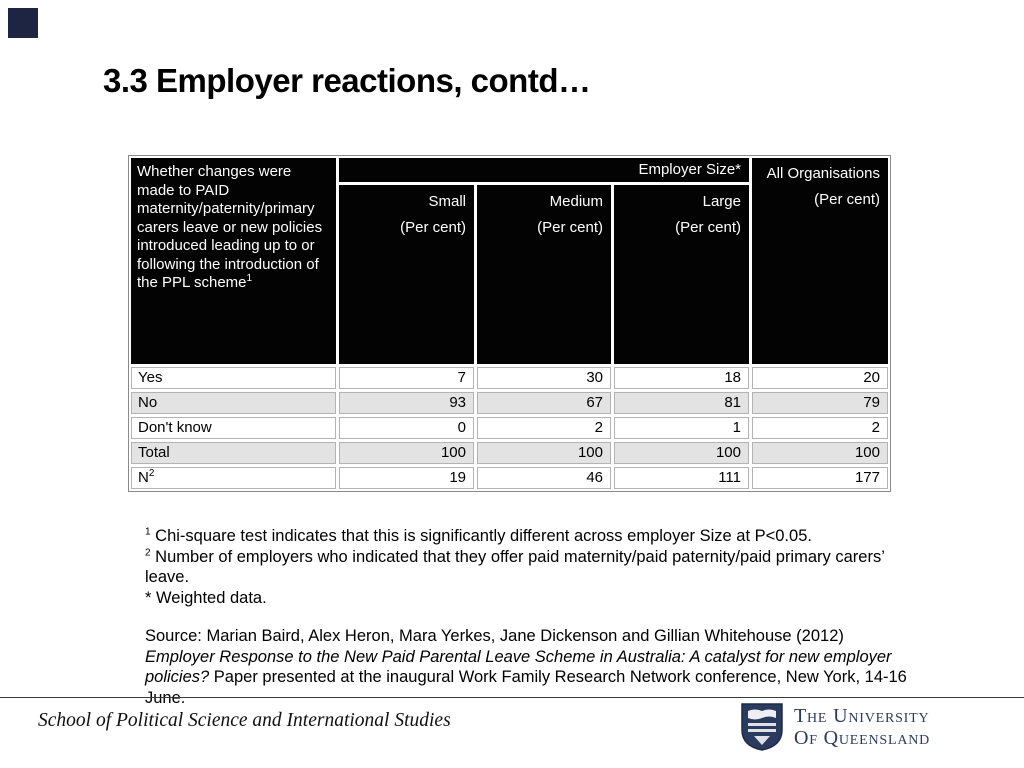  I want to click on row-label: Don't know, so click(233, 428).